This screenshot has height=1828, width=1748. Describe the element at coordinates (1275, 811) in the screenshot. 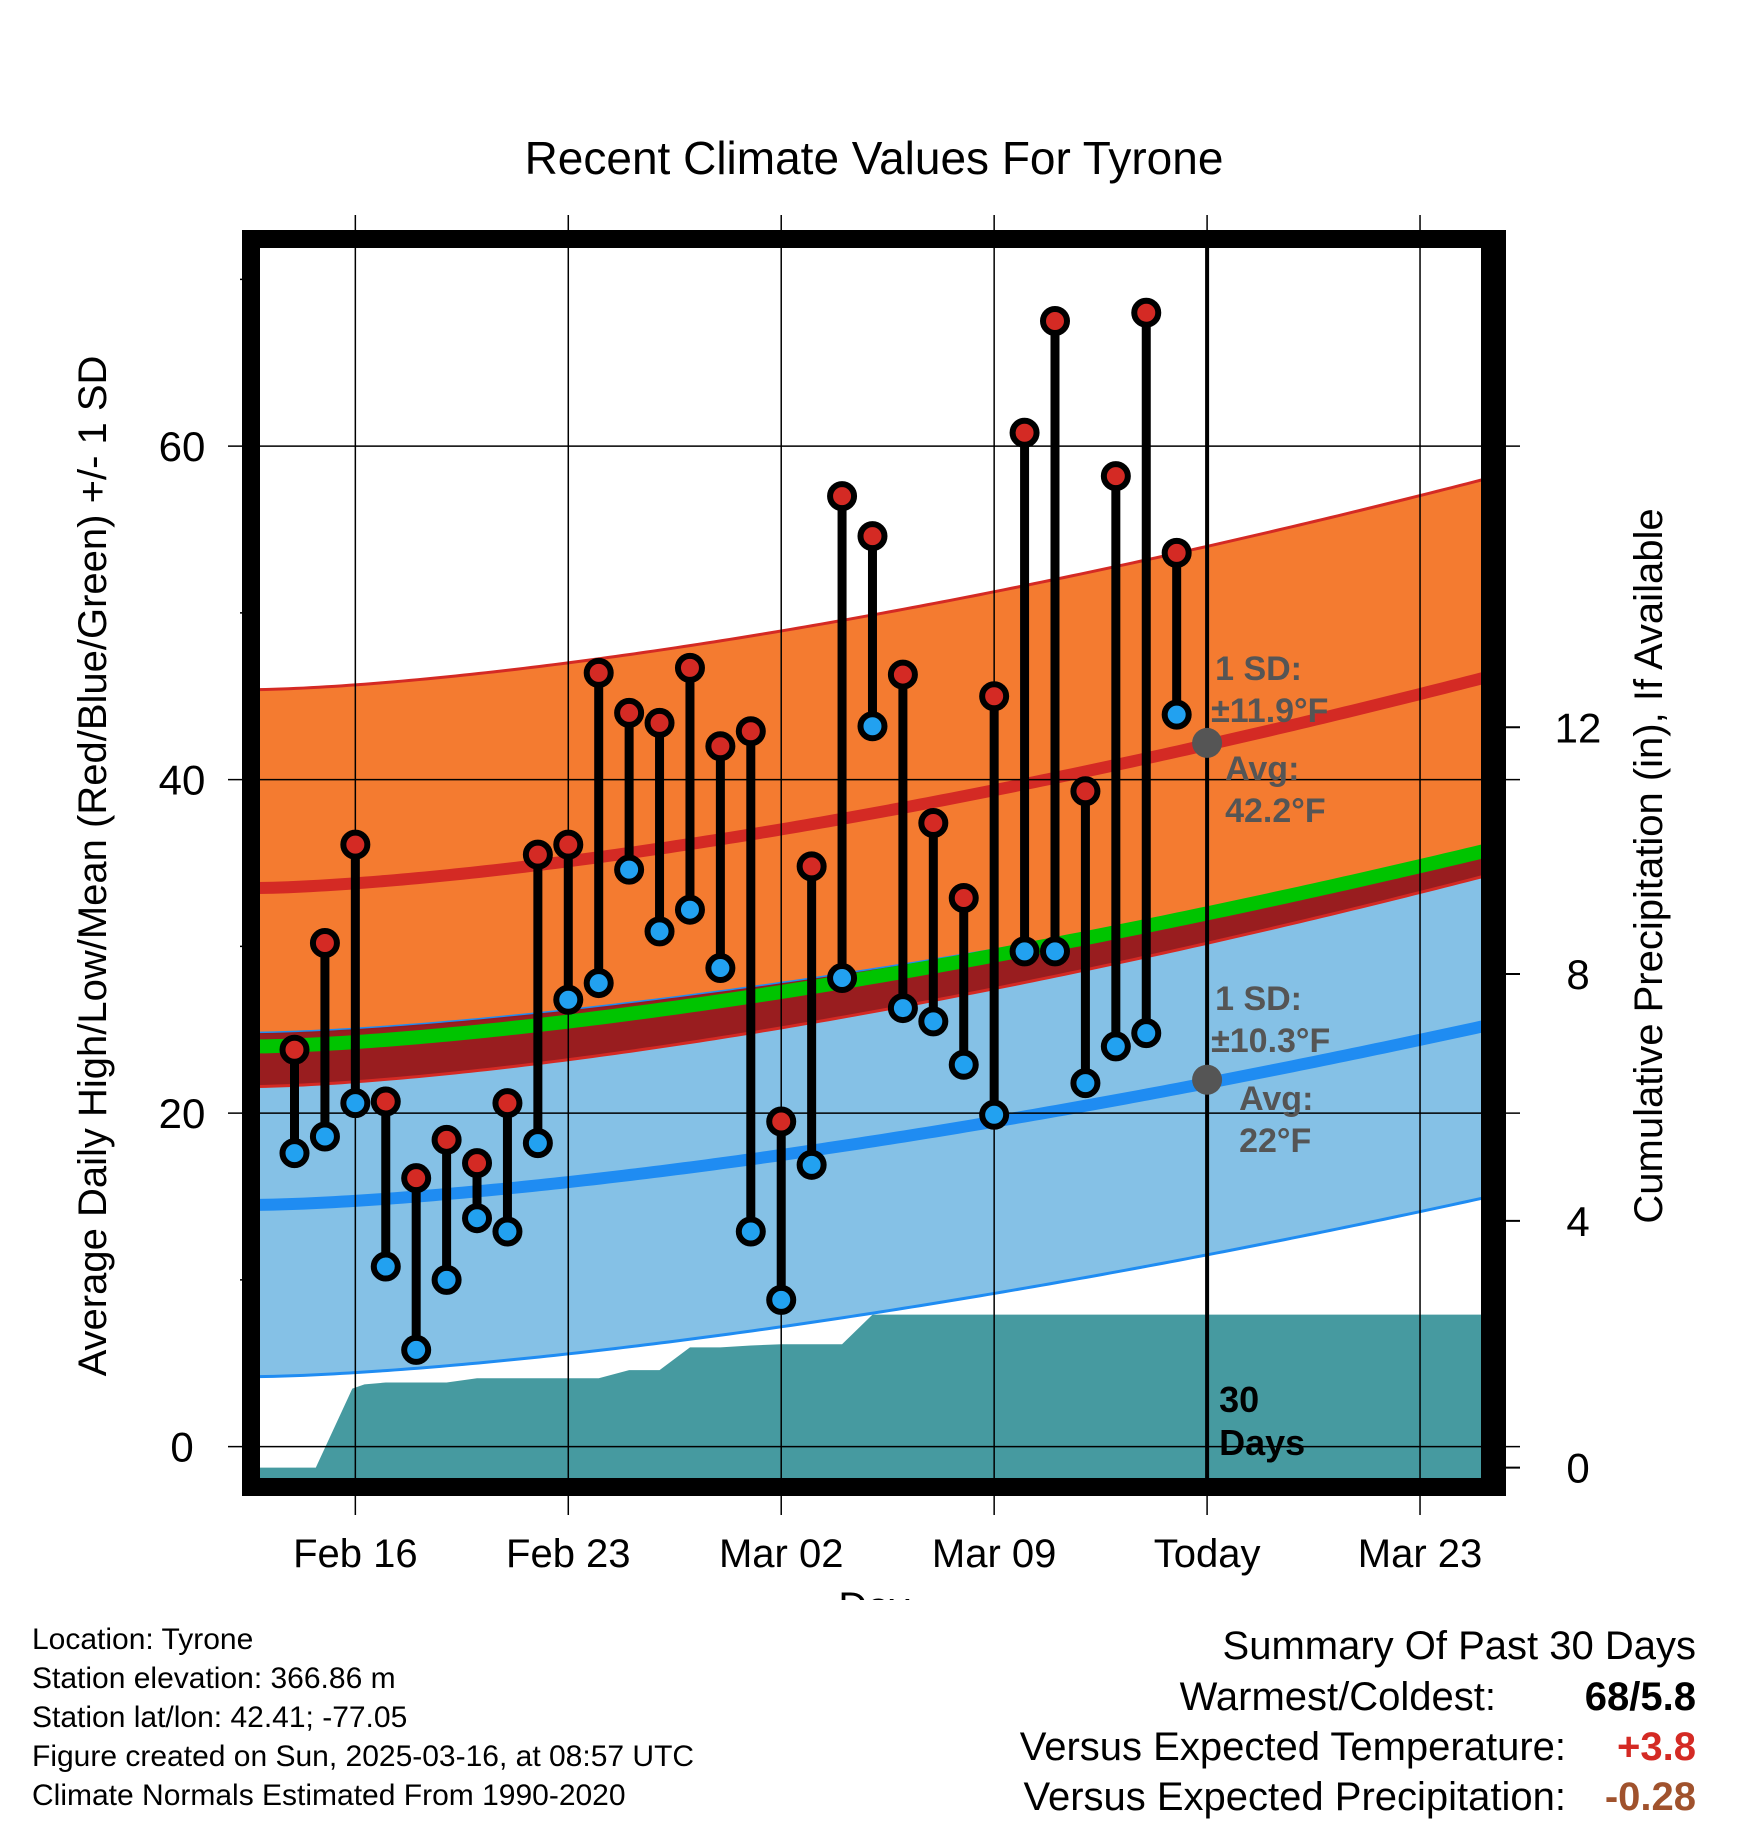

I see `high-avg-value: 42.2°F` at that location.